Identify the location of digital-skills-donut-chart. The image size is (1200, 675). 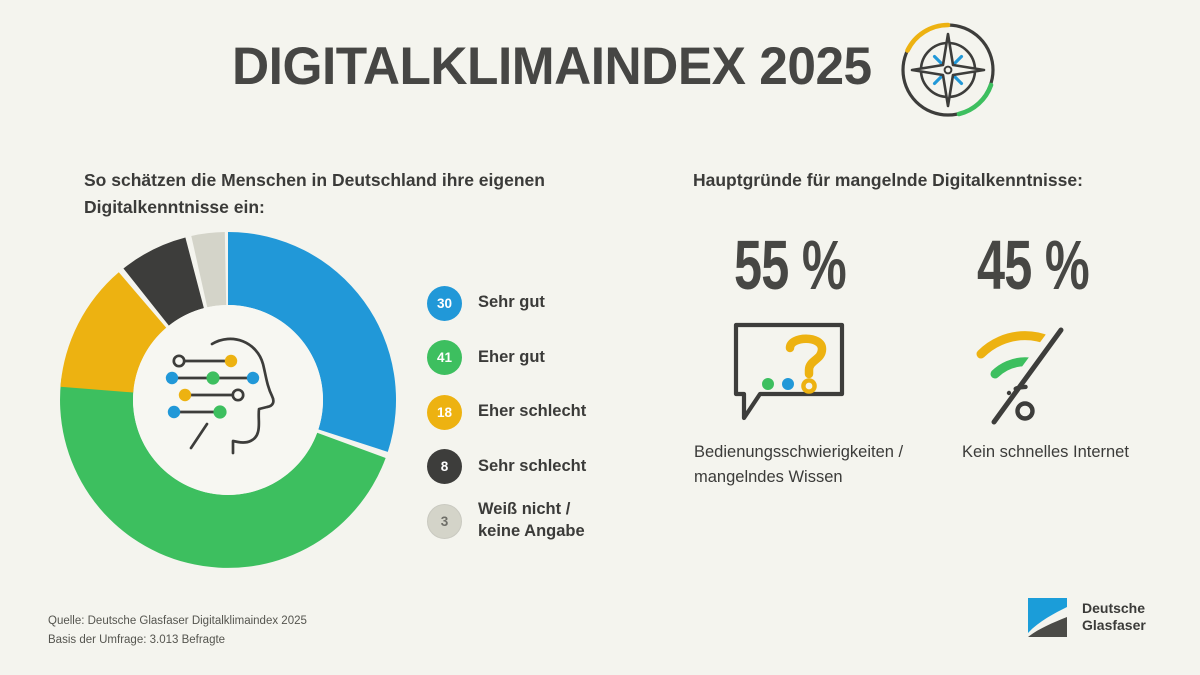
(228, 400).